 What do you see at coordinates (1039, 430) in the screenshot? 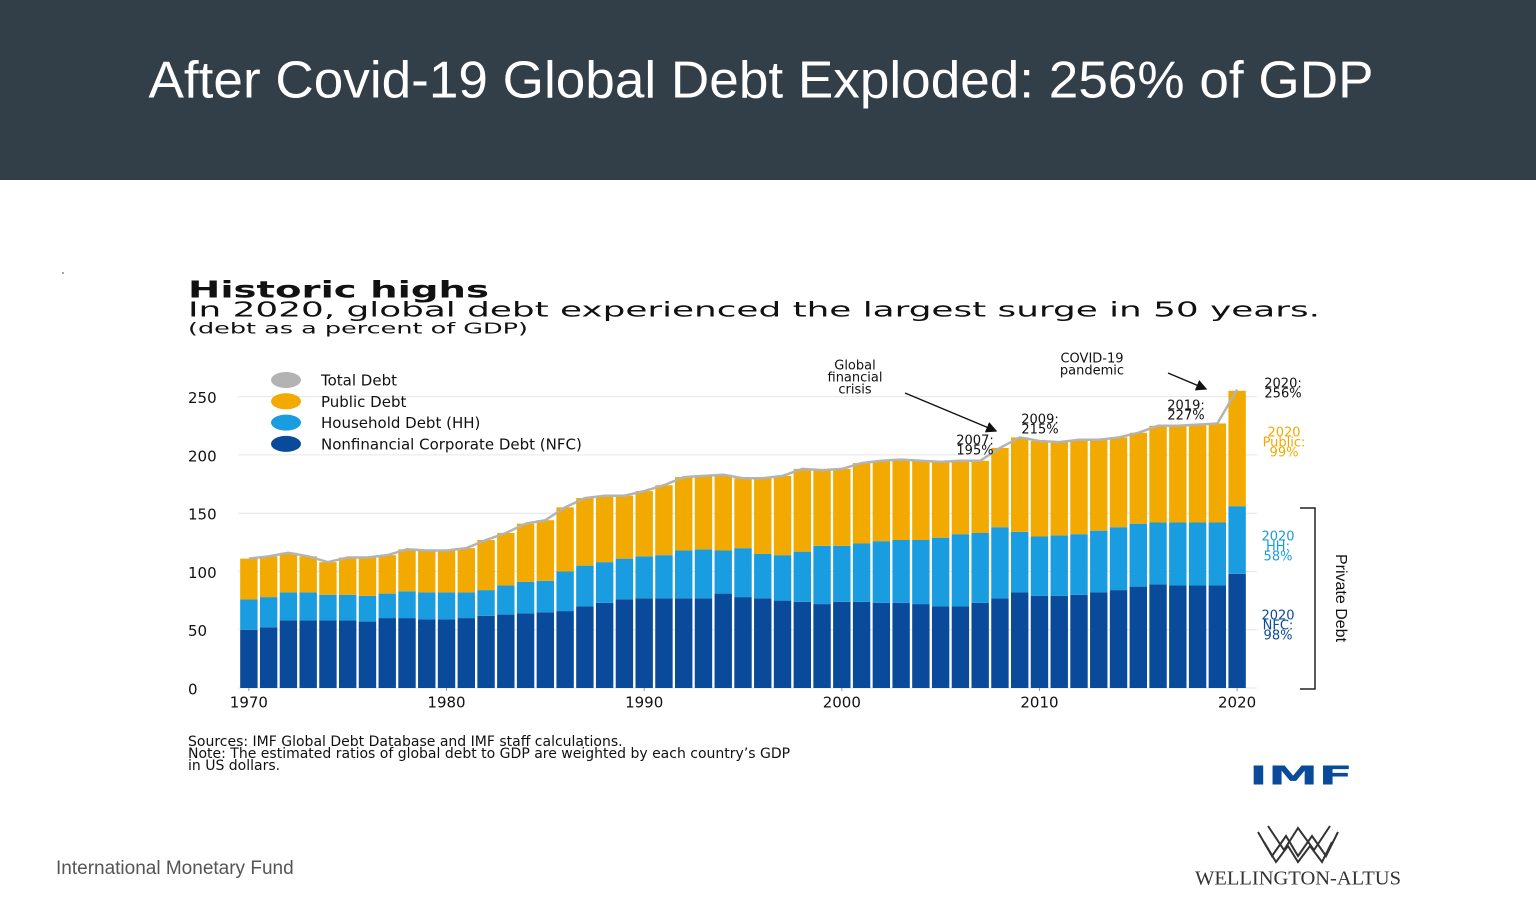
I see `annotation: 215%` at bounding box center [1039, 430].